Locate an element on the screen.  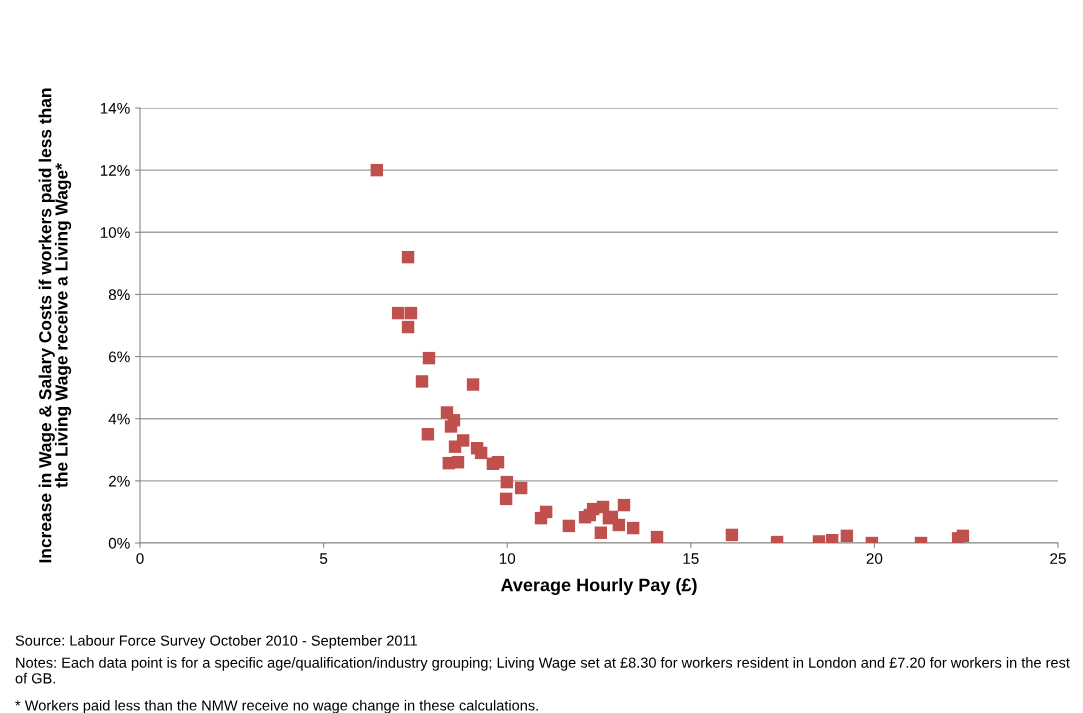
x-tick-label: 15 is located at coordinates (691, 558).